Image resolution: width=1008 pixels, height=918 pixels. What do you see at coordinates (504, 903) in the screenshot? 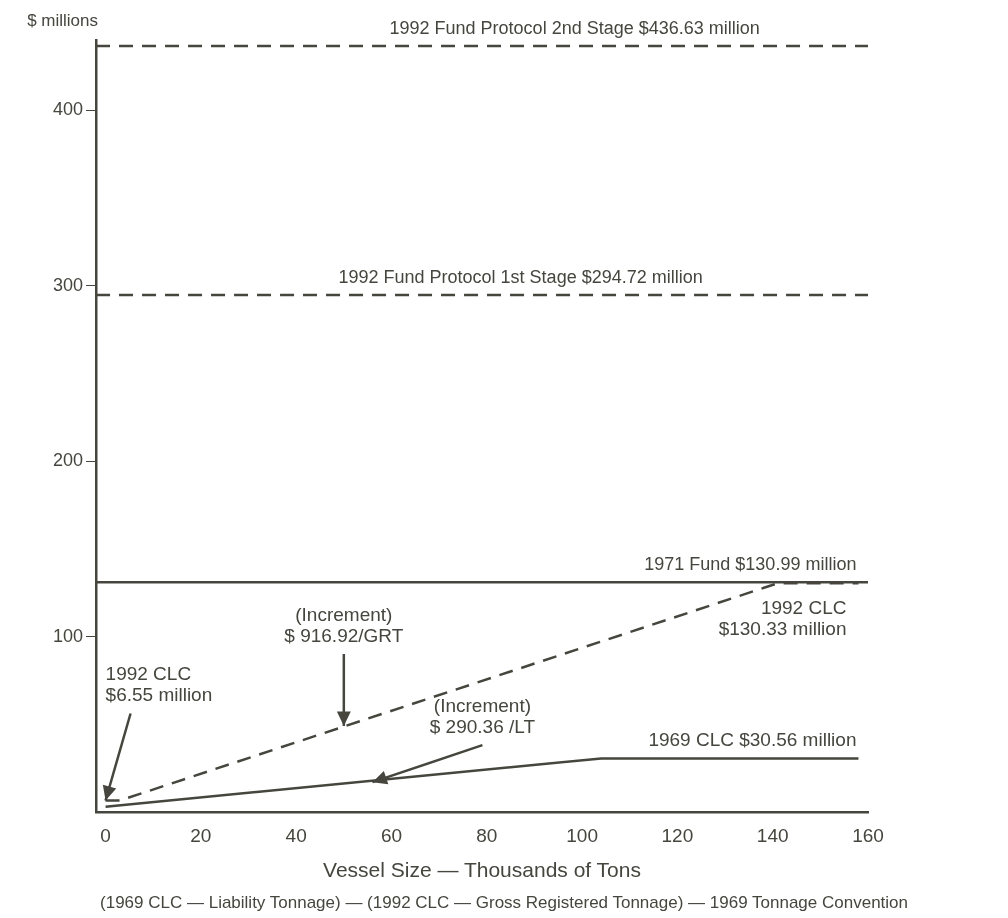
I see `text: (1969 CLC — Liability Tonnage) — (1992 CLC — Gross Registered Tonnage) — 1969 Tonnage Convention` at bounding box center [504, 903].